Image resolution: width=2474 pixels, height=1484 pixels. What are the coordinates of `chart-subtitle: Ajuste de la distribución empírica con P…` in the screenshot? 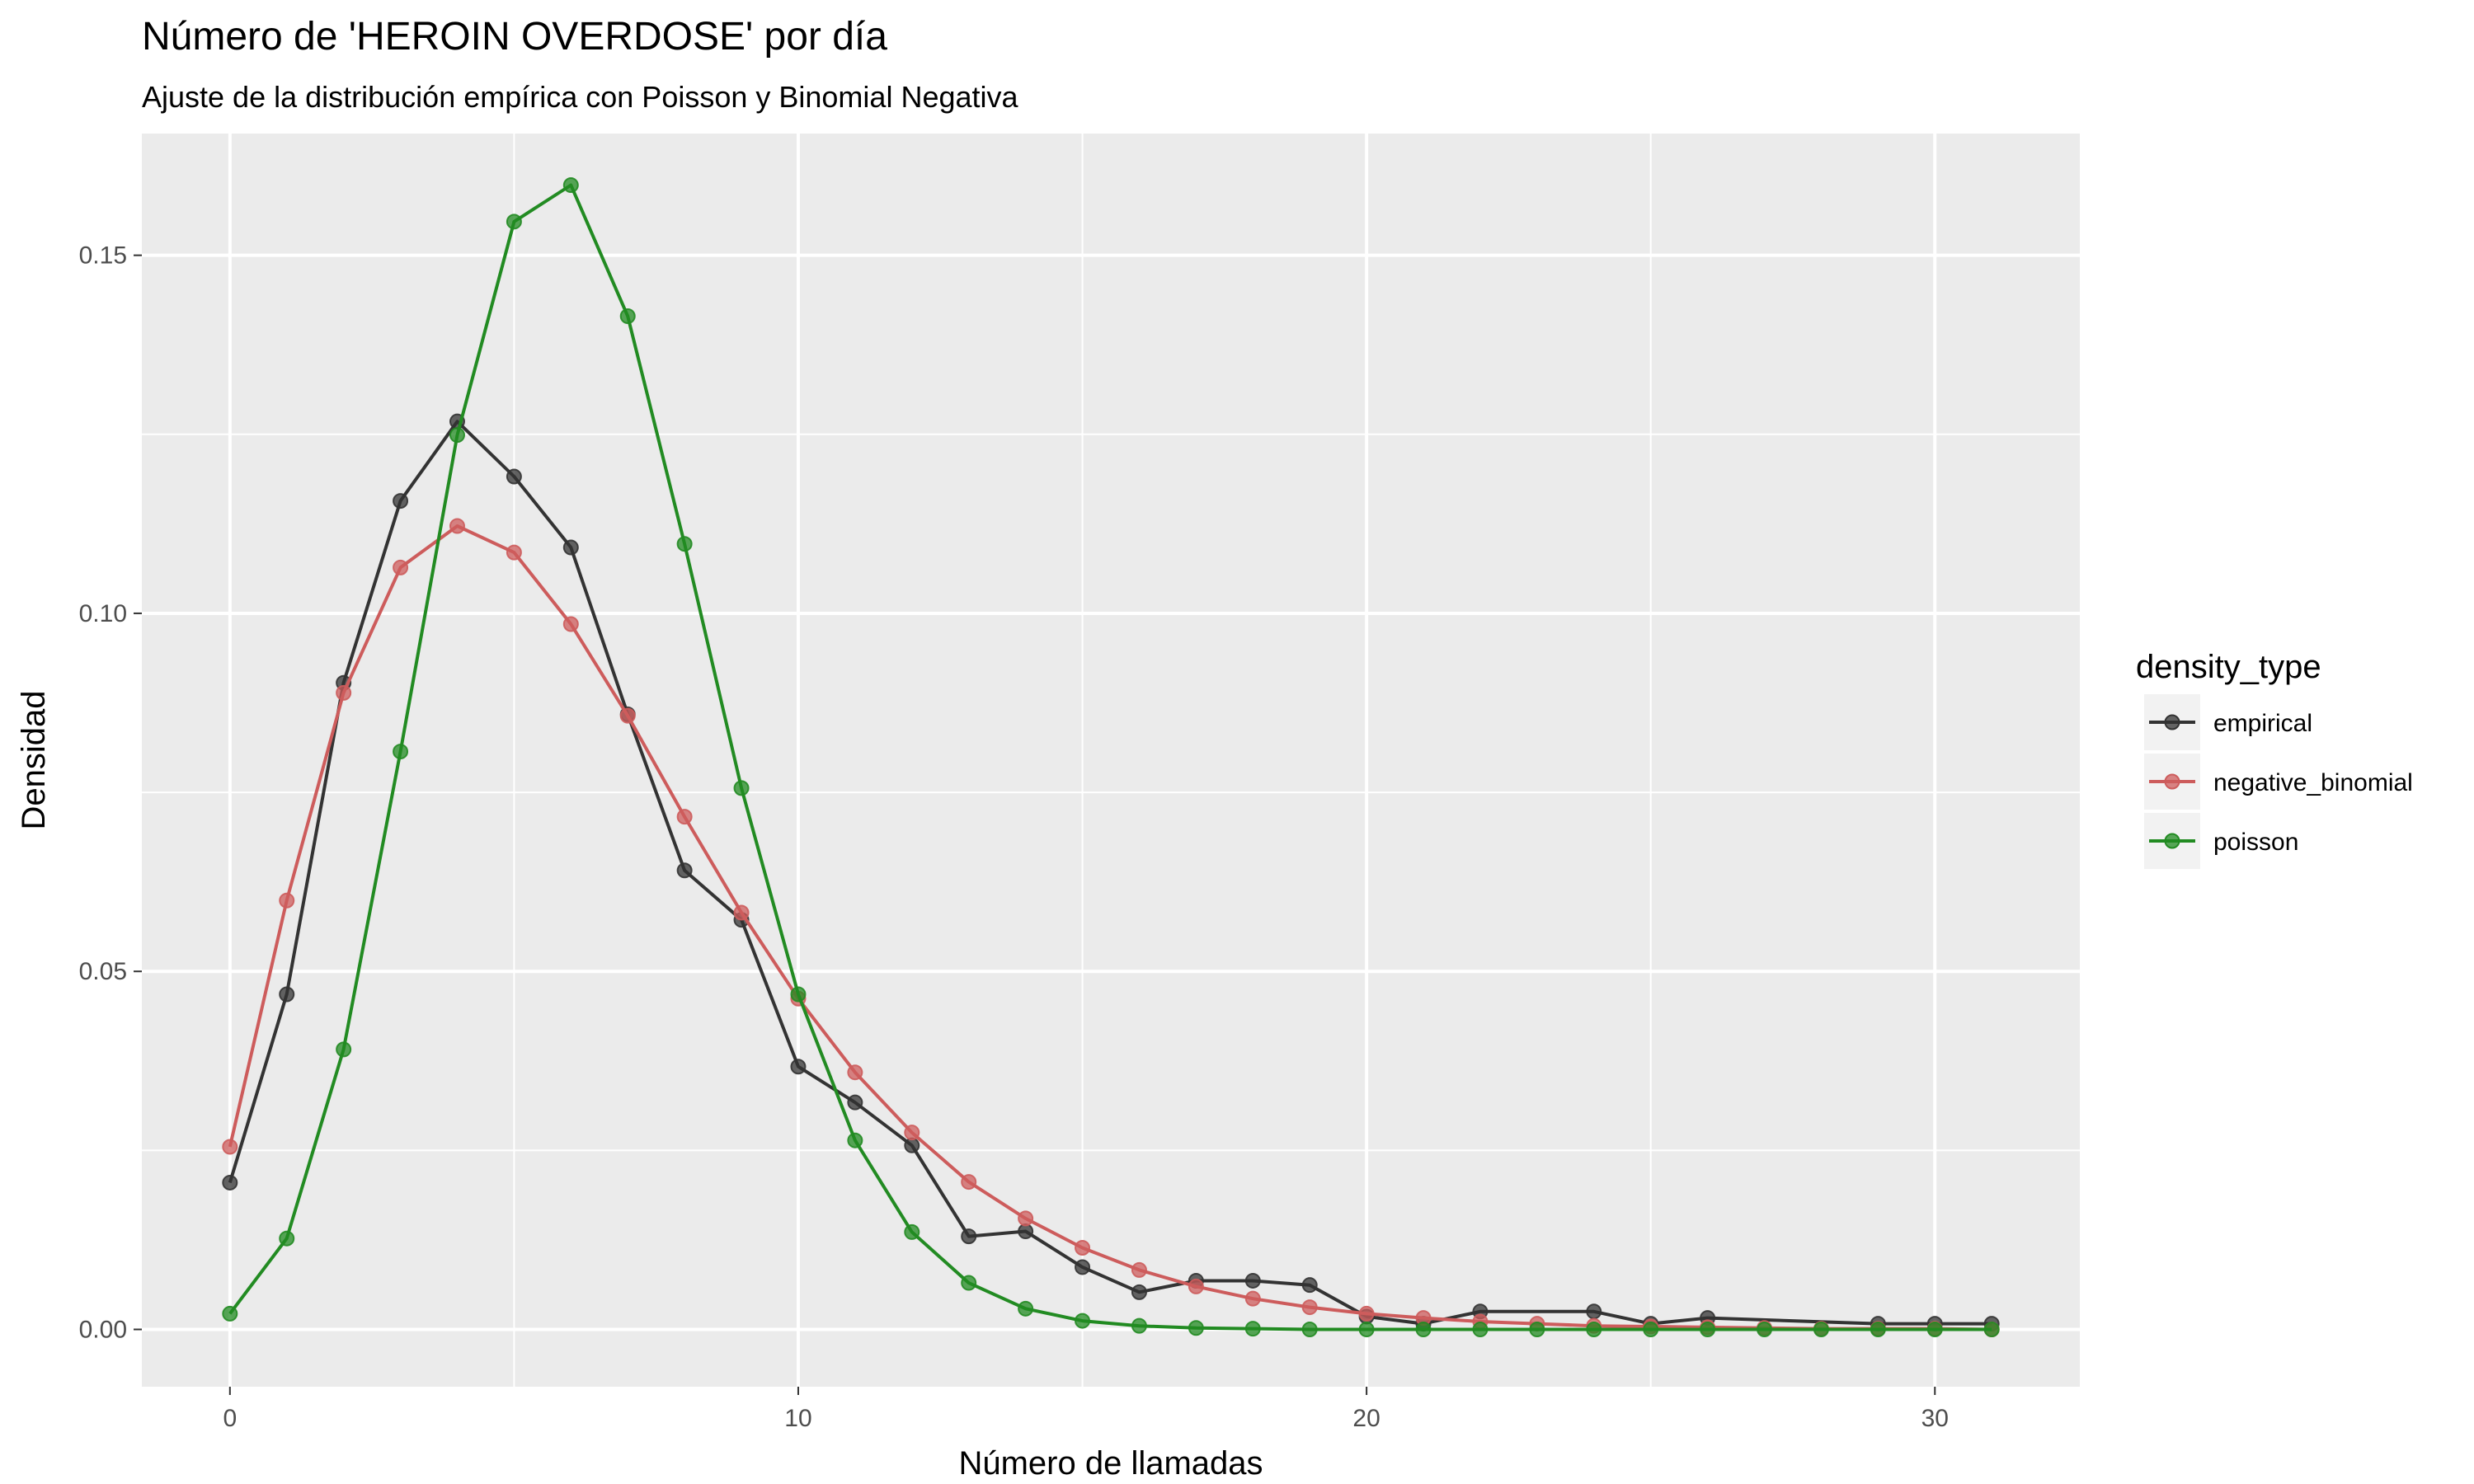 It's located at (580, 97).